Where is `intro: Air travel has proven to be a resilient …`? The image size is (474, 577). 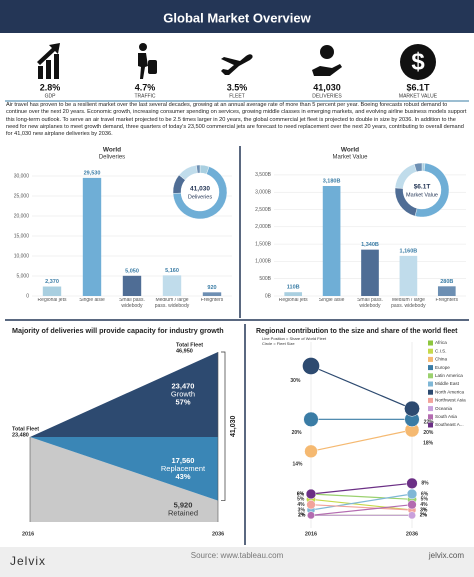 intro: Air travel has proven to be a resilient … is located at coordinates (236, 120).